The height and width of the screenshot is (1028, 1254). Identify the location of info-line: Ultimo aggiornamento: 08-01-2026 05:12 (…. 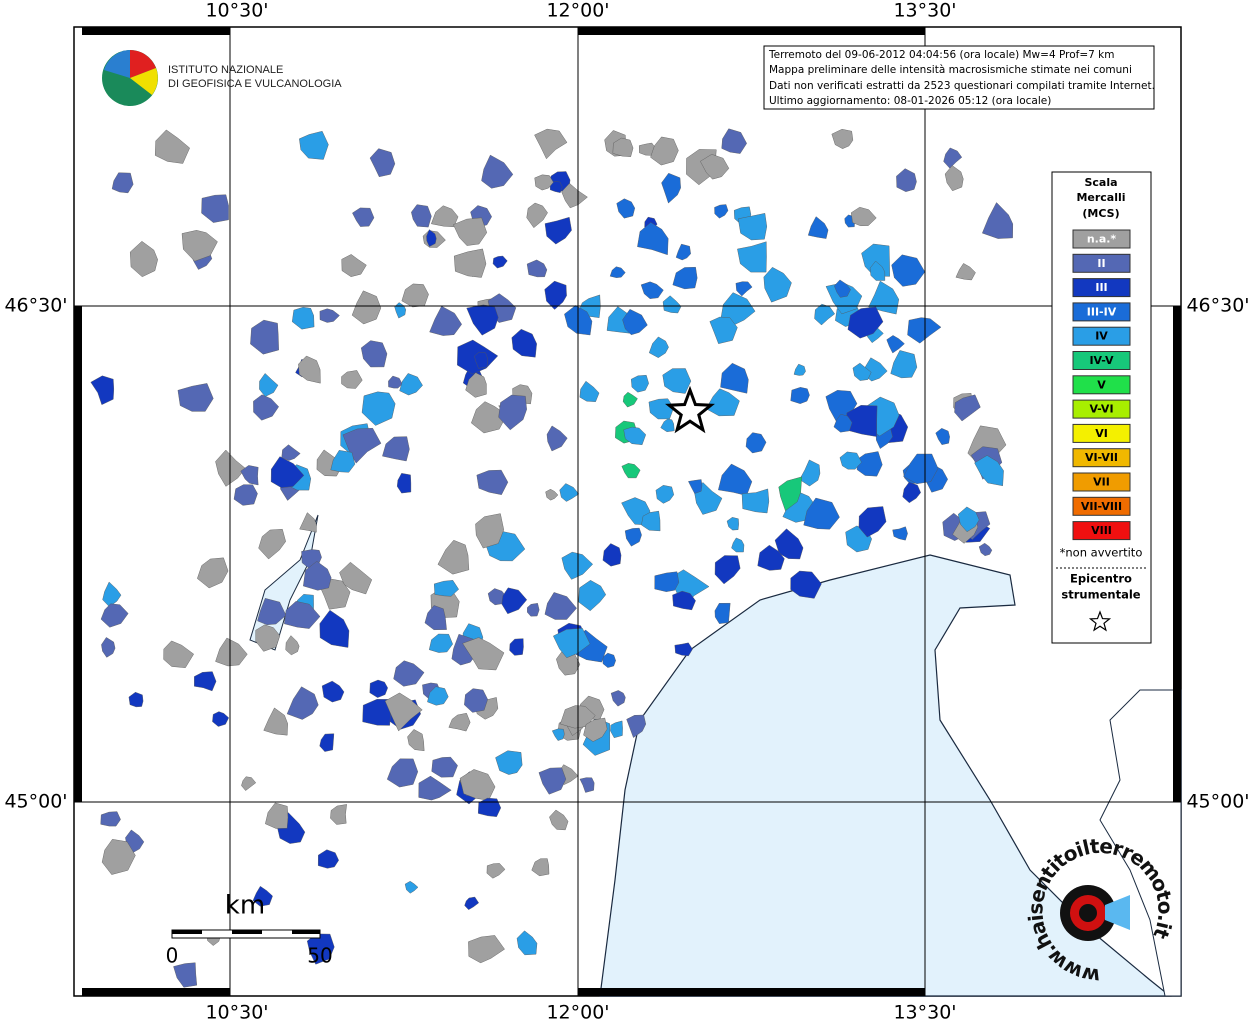
(910, 101).